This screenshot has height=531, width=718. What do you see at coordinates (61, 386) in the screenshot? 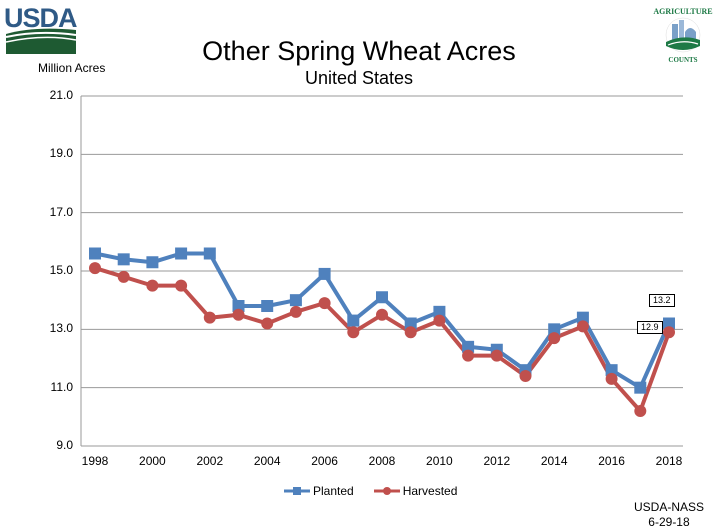
I see `y-tick-label: 11.0` at bounding box center [61, 386].